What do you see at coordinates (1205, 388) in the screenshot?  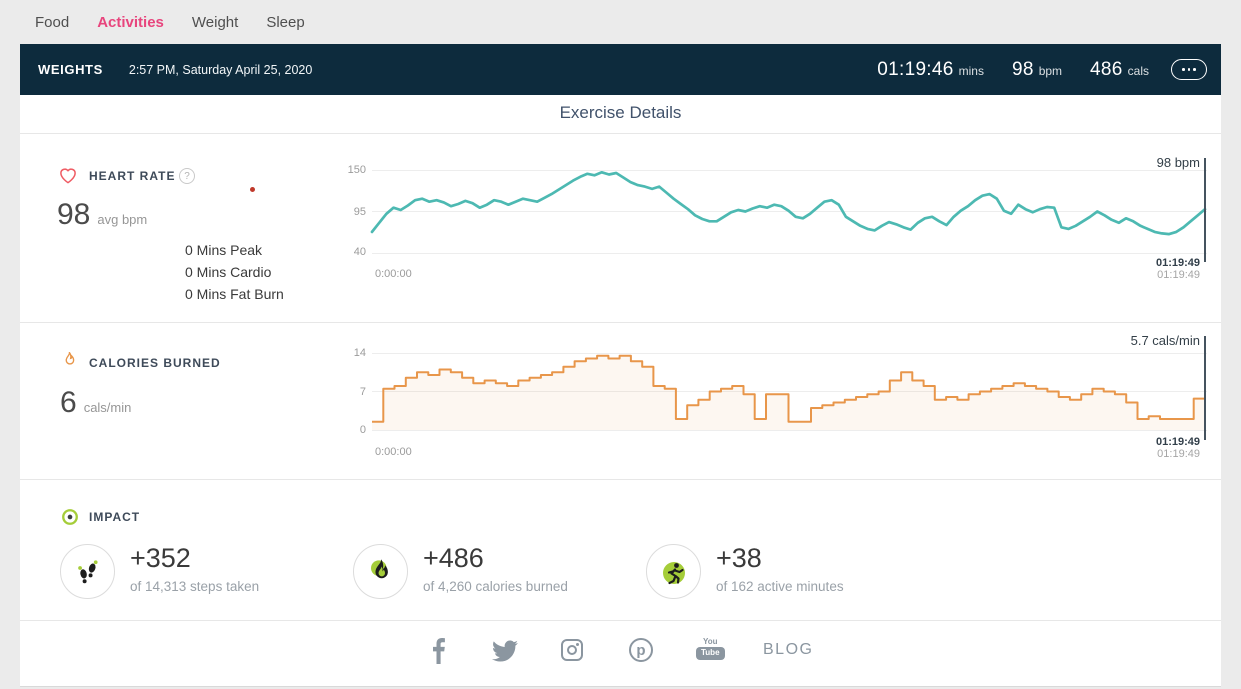 I see `cal-cursor-line` at bounding box center [1205, 388].